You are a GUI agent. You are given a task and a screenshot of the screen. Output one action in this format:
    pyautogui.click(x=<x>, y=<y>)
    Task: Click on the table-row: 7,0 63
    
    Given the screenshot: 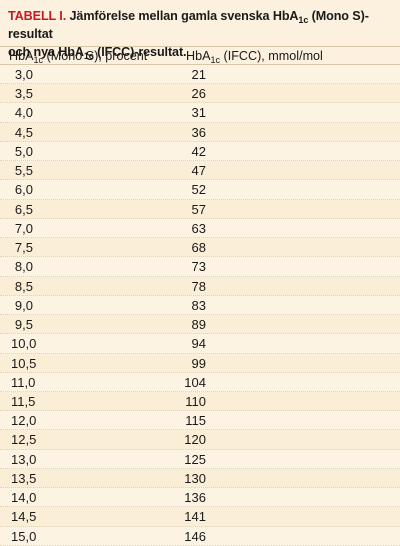 What is the action you would take?
    pyautogui.click(x=200, y=228)
    